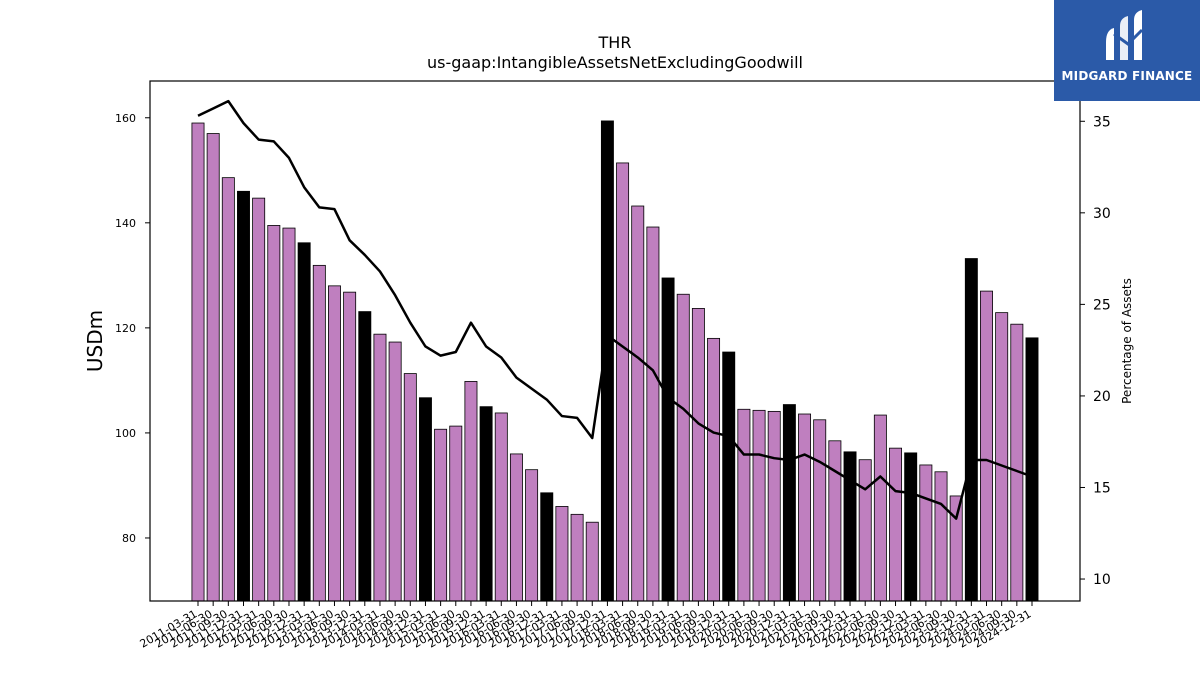 The height and width of the screenshot is (675, 1200). I want to click on logo-text: MIDGARD FINANCE, so click(1127, 76).